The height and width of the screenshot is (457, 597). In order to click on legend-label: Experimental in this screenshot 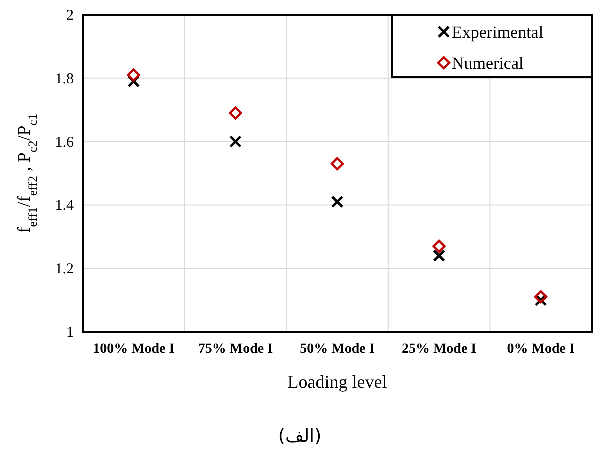, I will do `click(498, 32)`.